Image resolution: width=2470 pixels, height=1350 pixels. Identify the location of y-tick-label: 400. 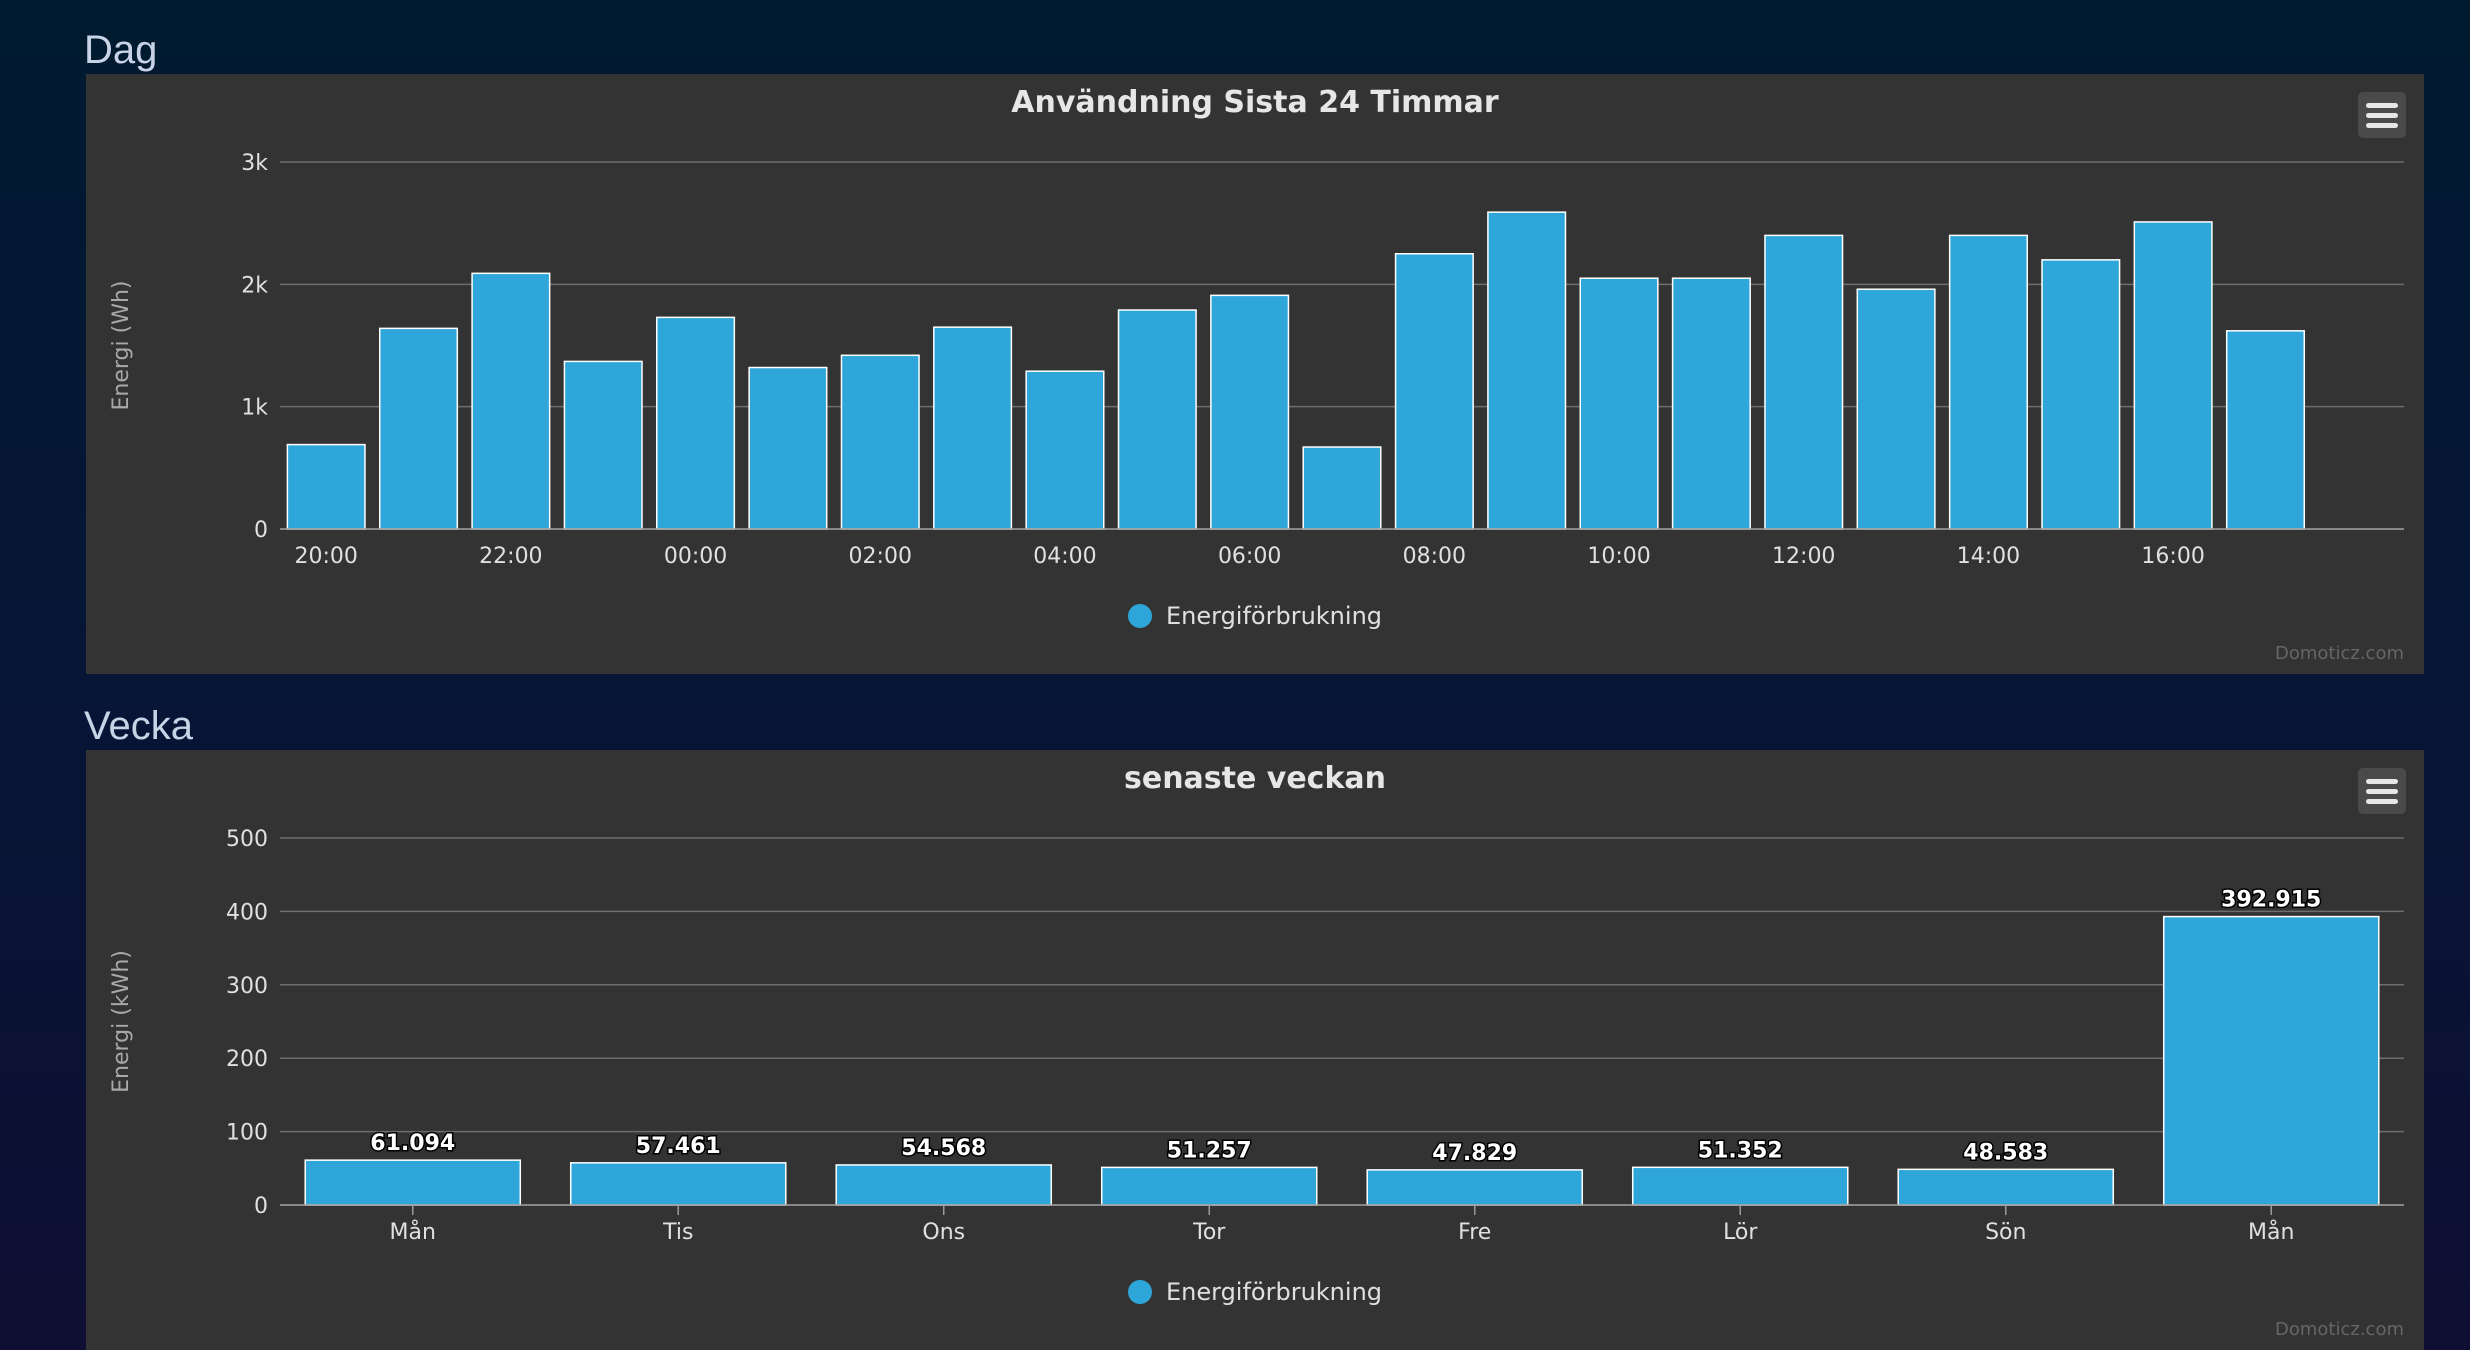
(247, 912).